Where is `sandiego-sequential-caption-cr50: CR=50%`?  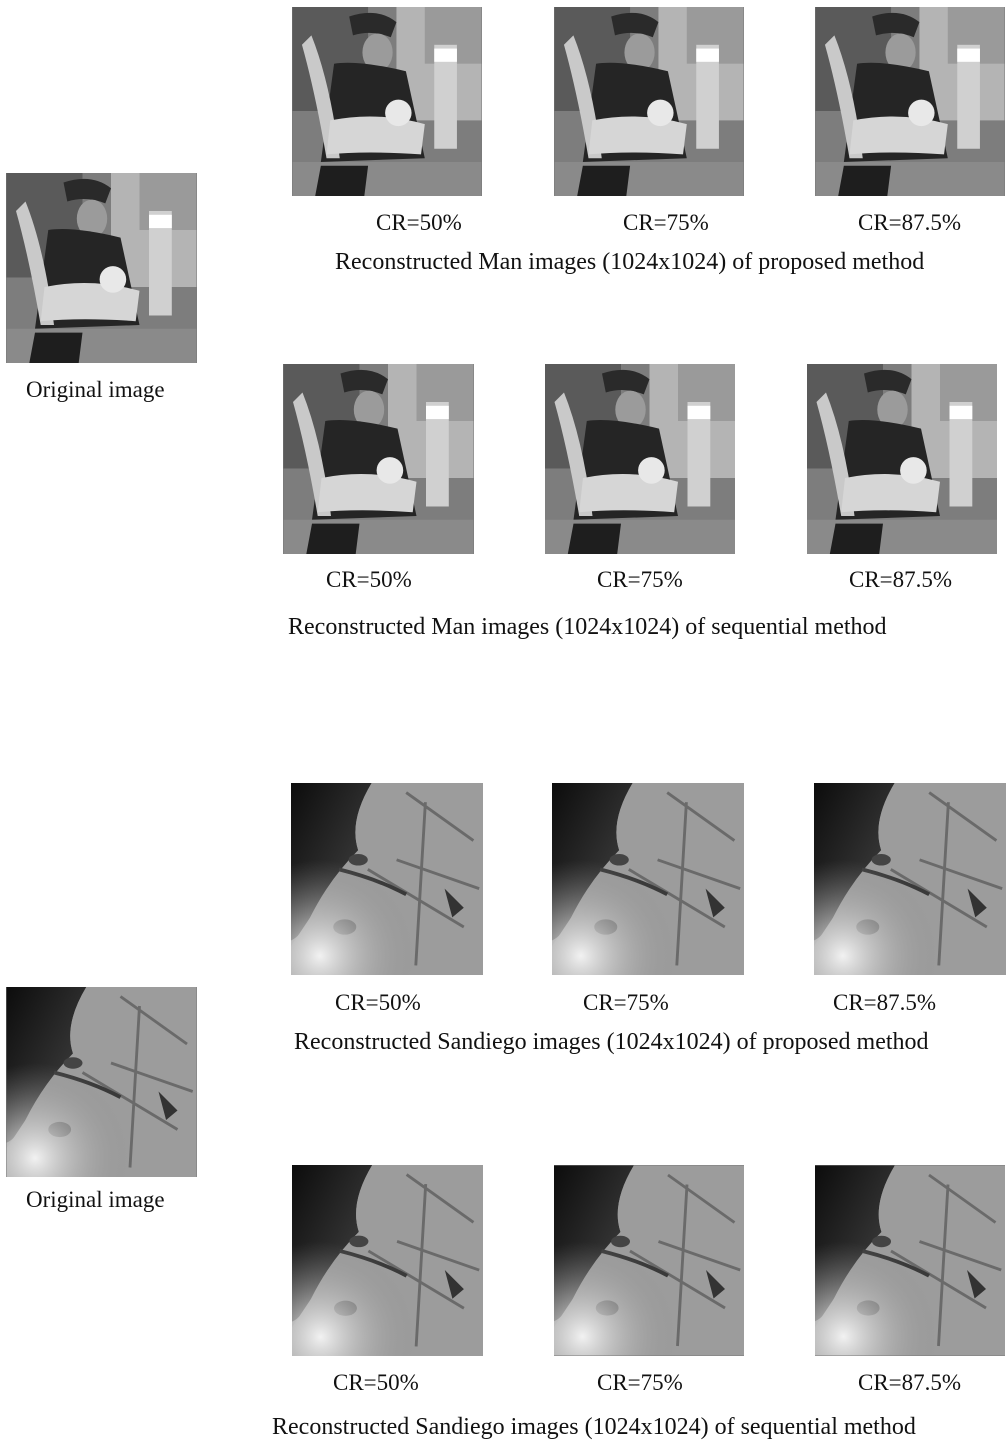
sandiego-sequential-caption-cr50: CR=50% is located at coordinates (376, 1382).